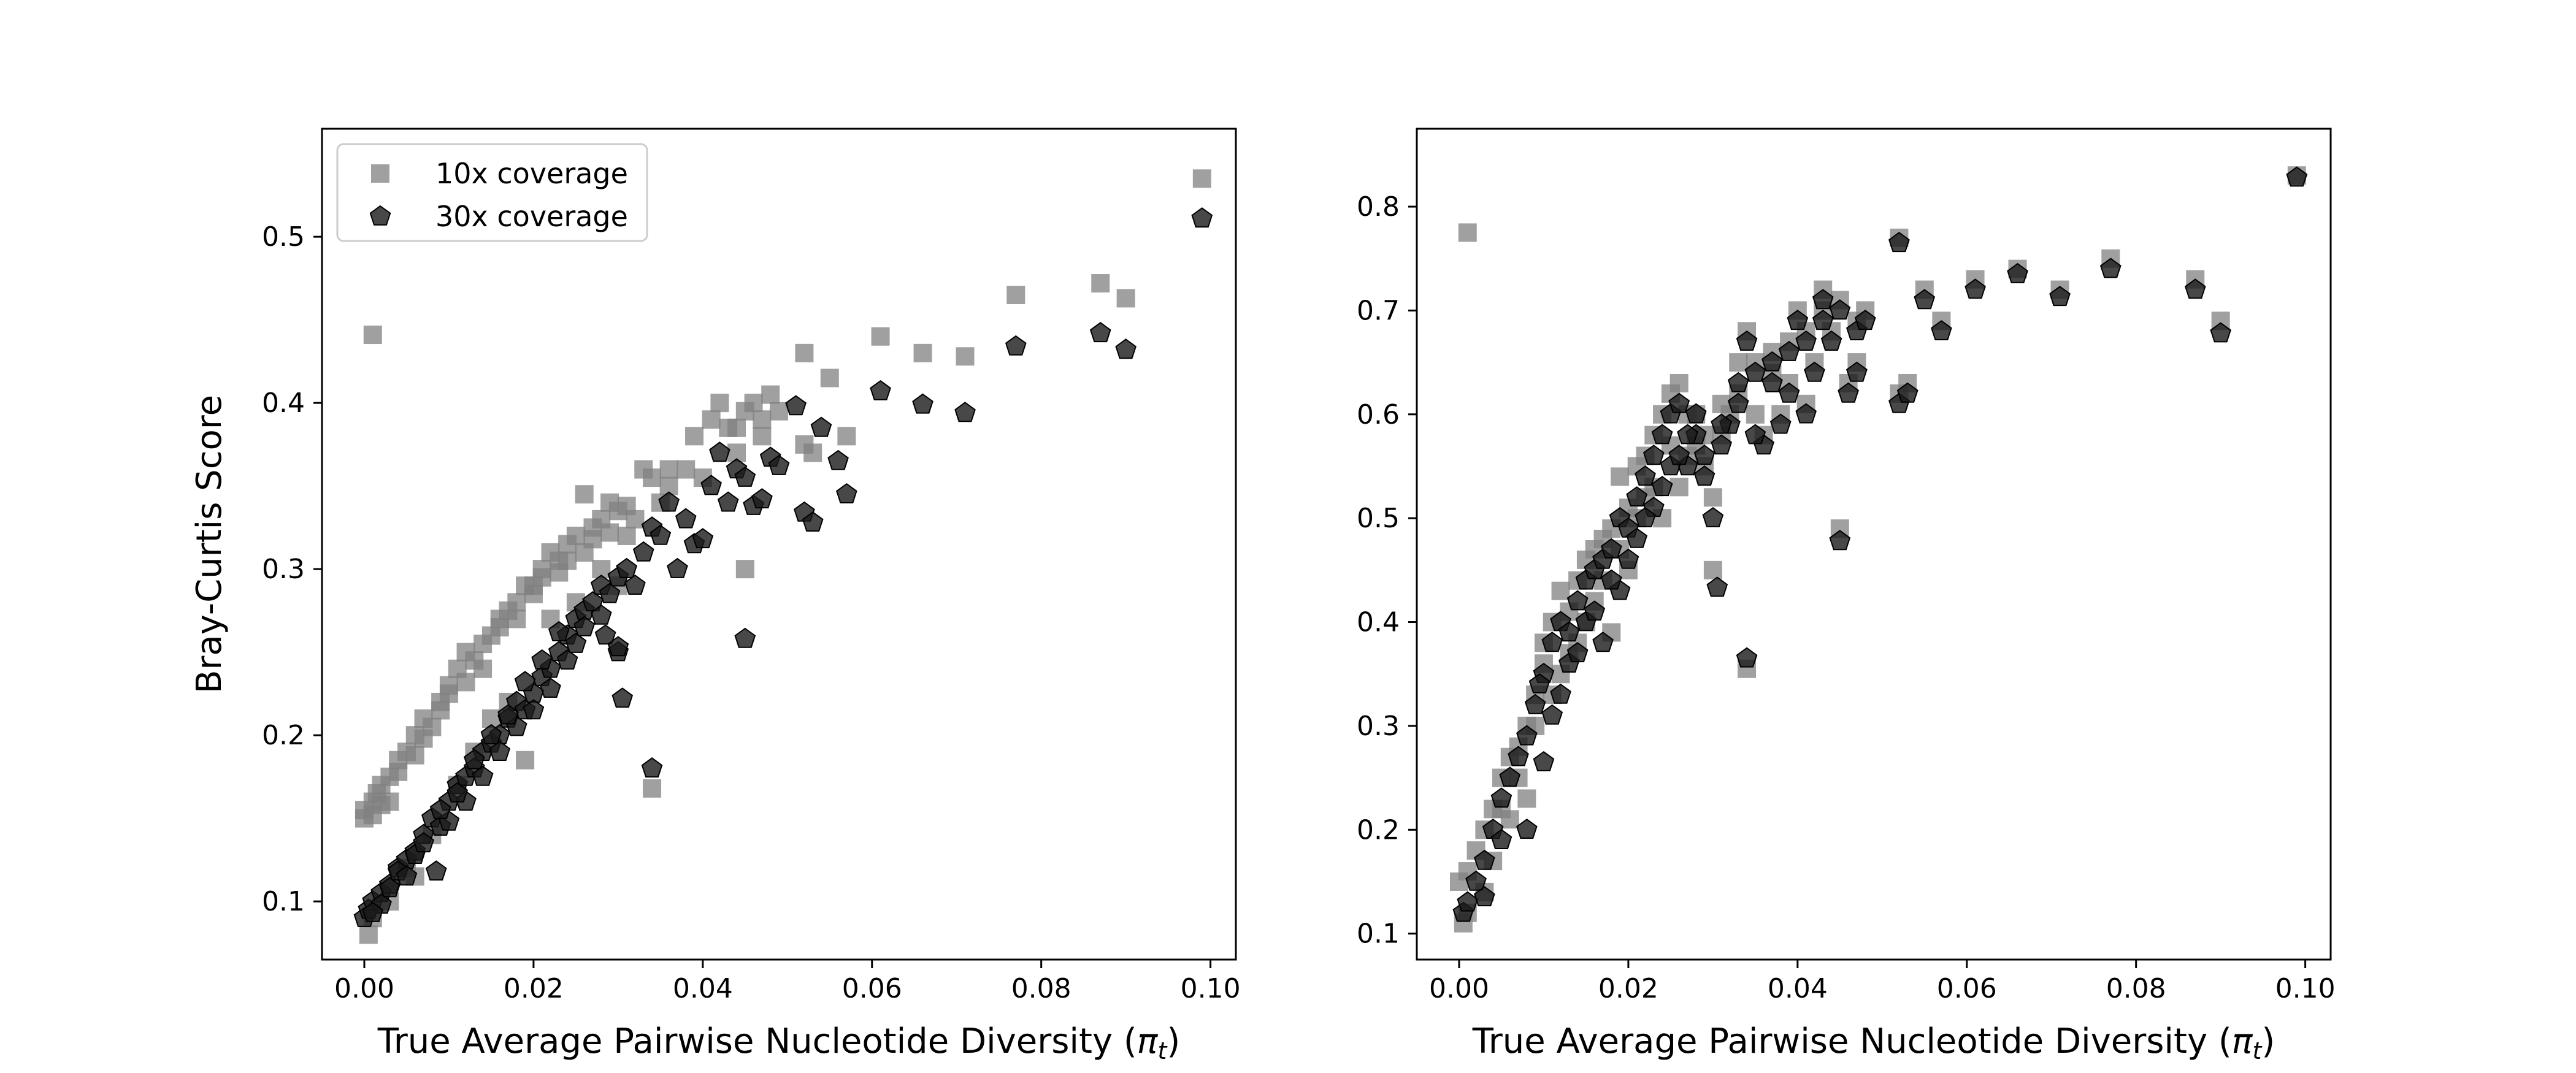  Describe the element at coordinates (492, 192) in the screenshot. I see `legend: 10x coverage 30x coverage` at that location.